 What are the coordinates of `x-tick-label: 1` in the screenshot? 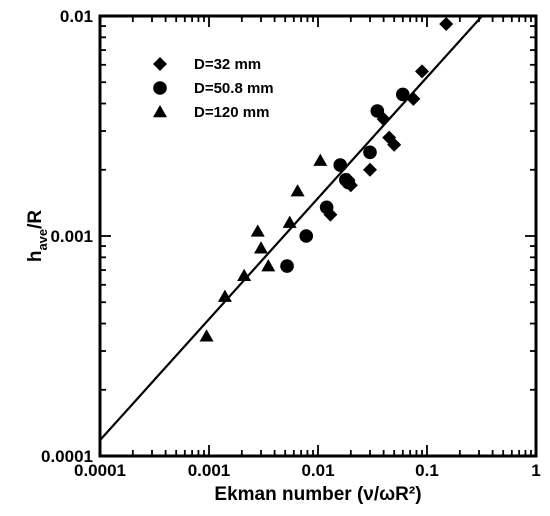 It's located at (535, 470).